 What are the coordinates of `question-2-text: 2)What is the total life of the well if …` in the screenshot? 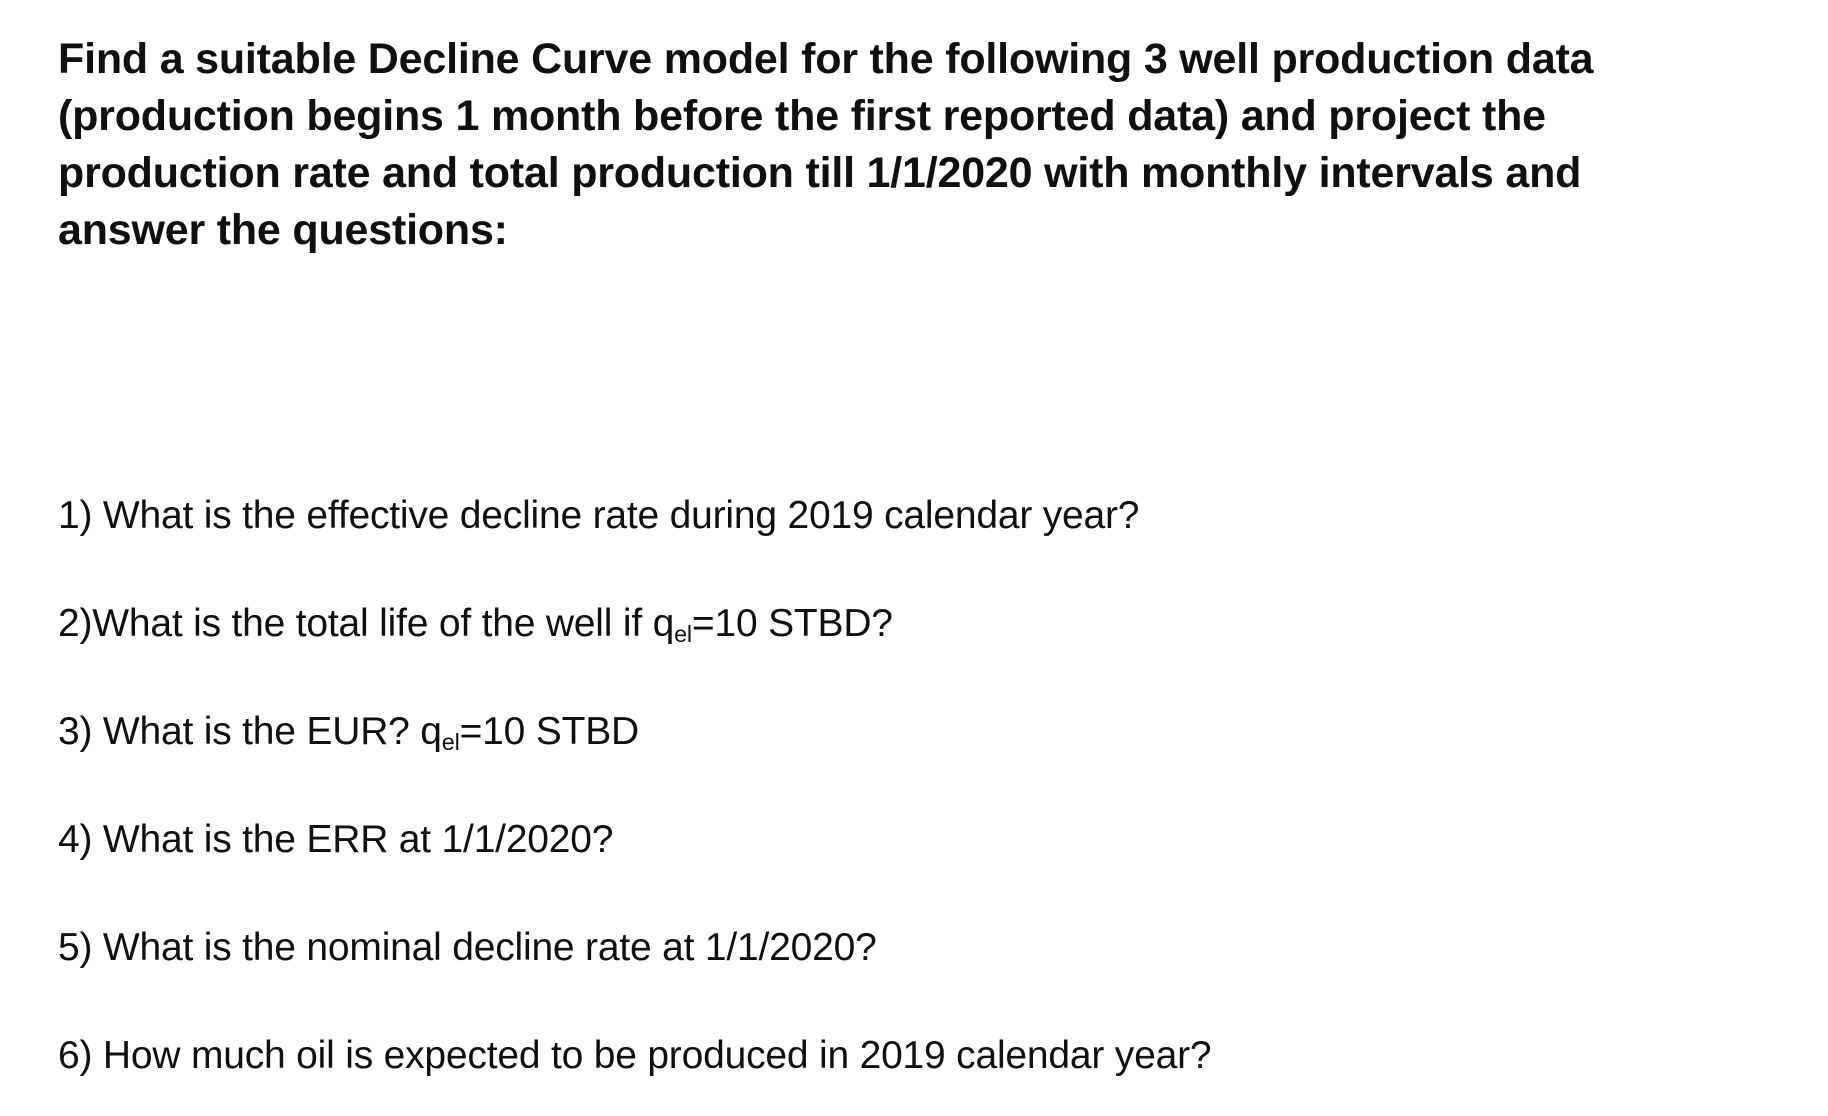 It's located at (366, 623).